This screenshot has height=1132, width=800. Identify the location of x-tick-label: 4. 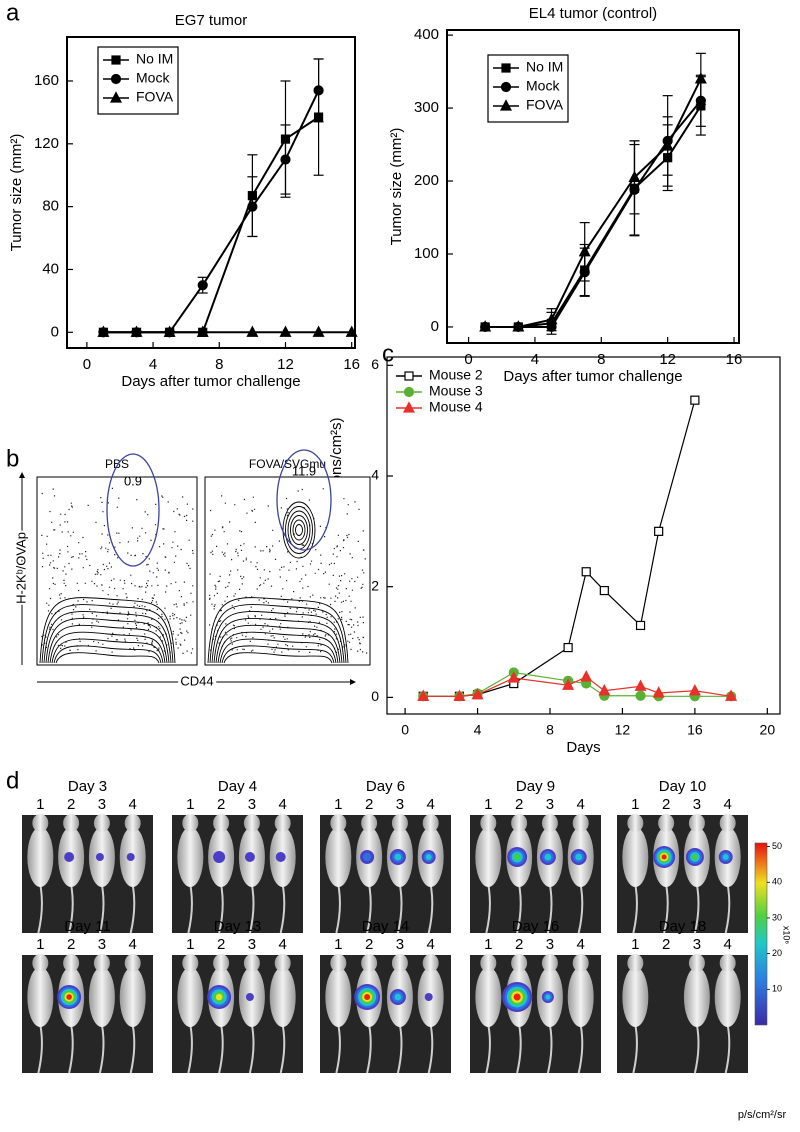
(535, 359).